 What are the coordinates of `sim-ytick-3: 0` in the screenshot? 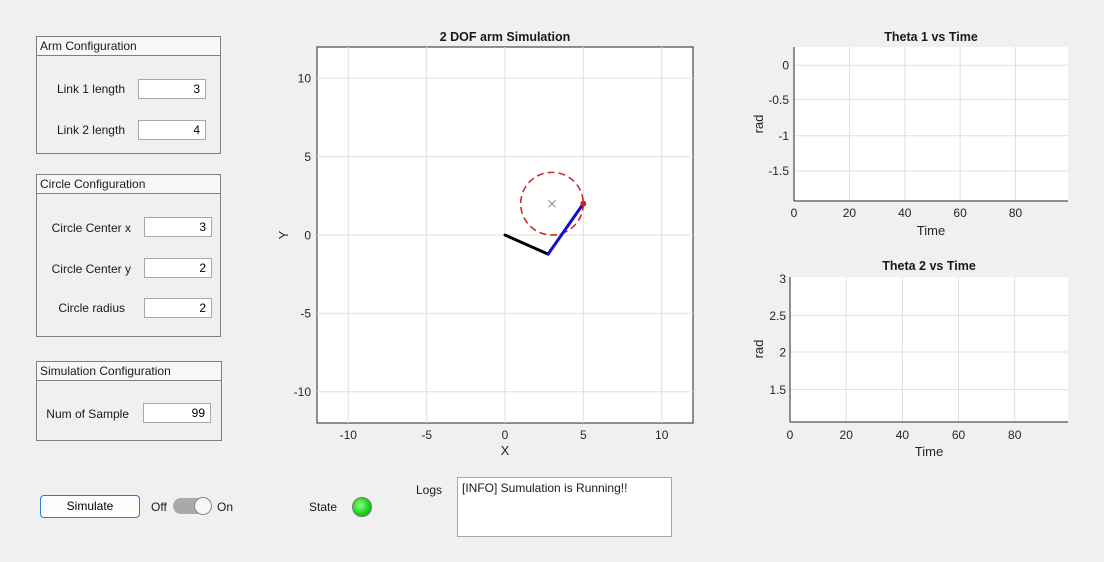 It's located at (307, 236).